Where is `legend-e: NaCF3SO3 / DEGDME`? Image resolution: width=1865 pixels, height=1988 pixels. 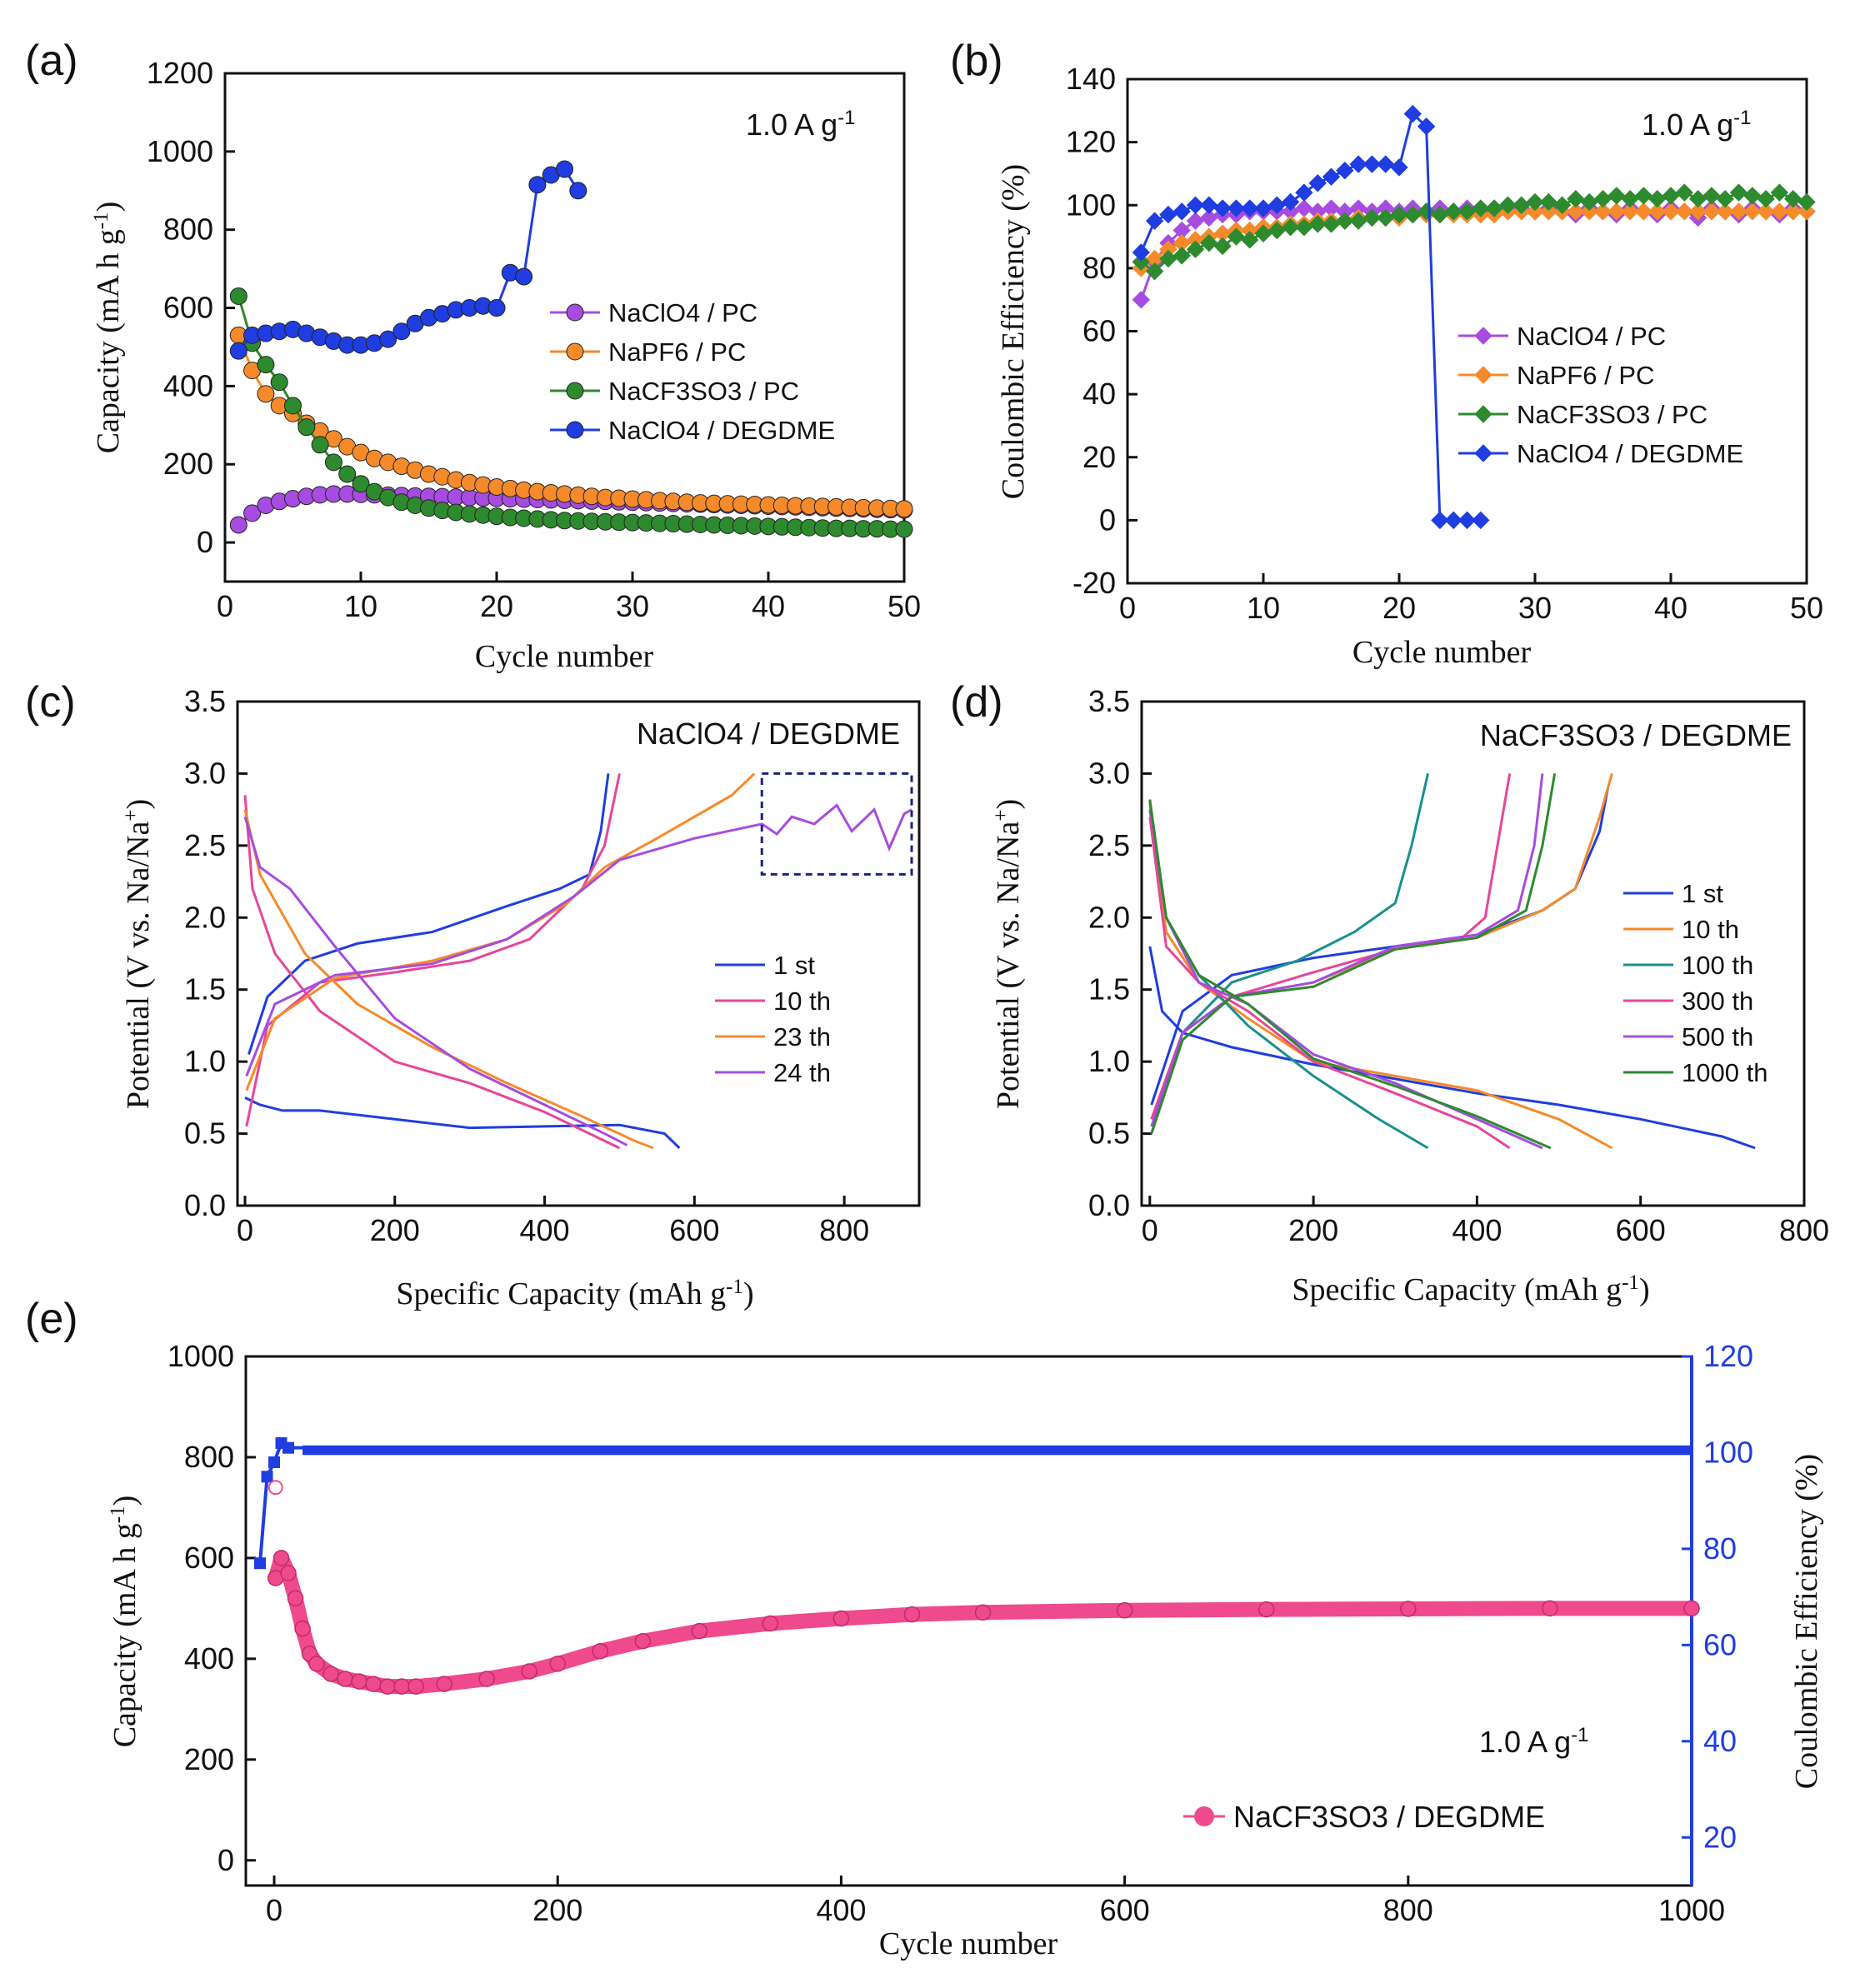
legend-e: NaCF3SO3 / DEGDME is located at coordinates (1364, 1817).